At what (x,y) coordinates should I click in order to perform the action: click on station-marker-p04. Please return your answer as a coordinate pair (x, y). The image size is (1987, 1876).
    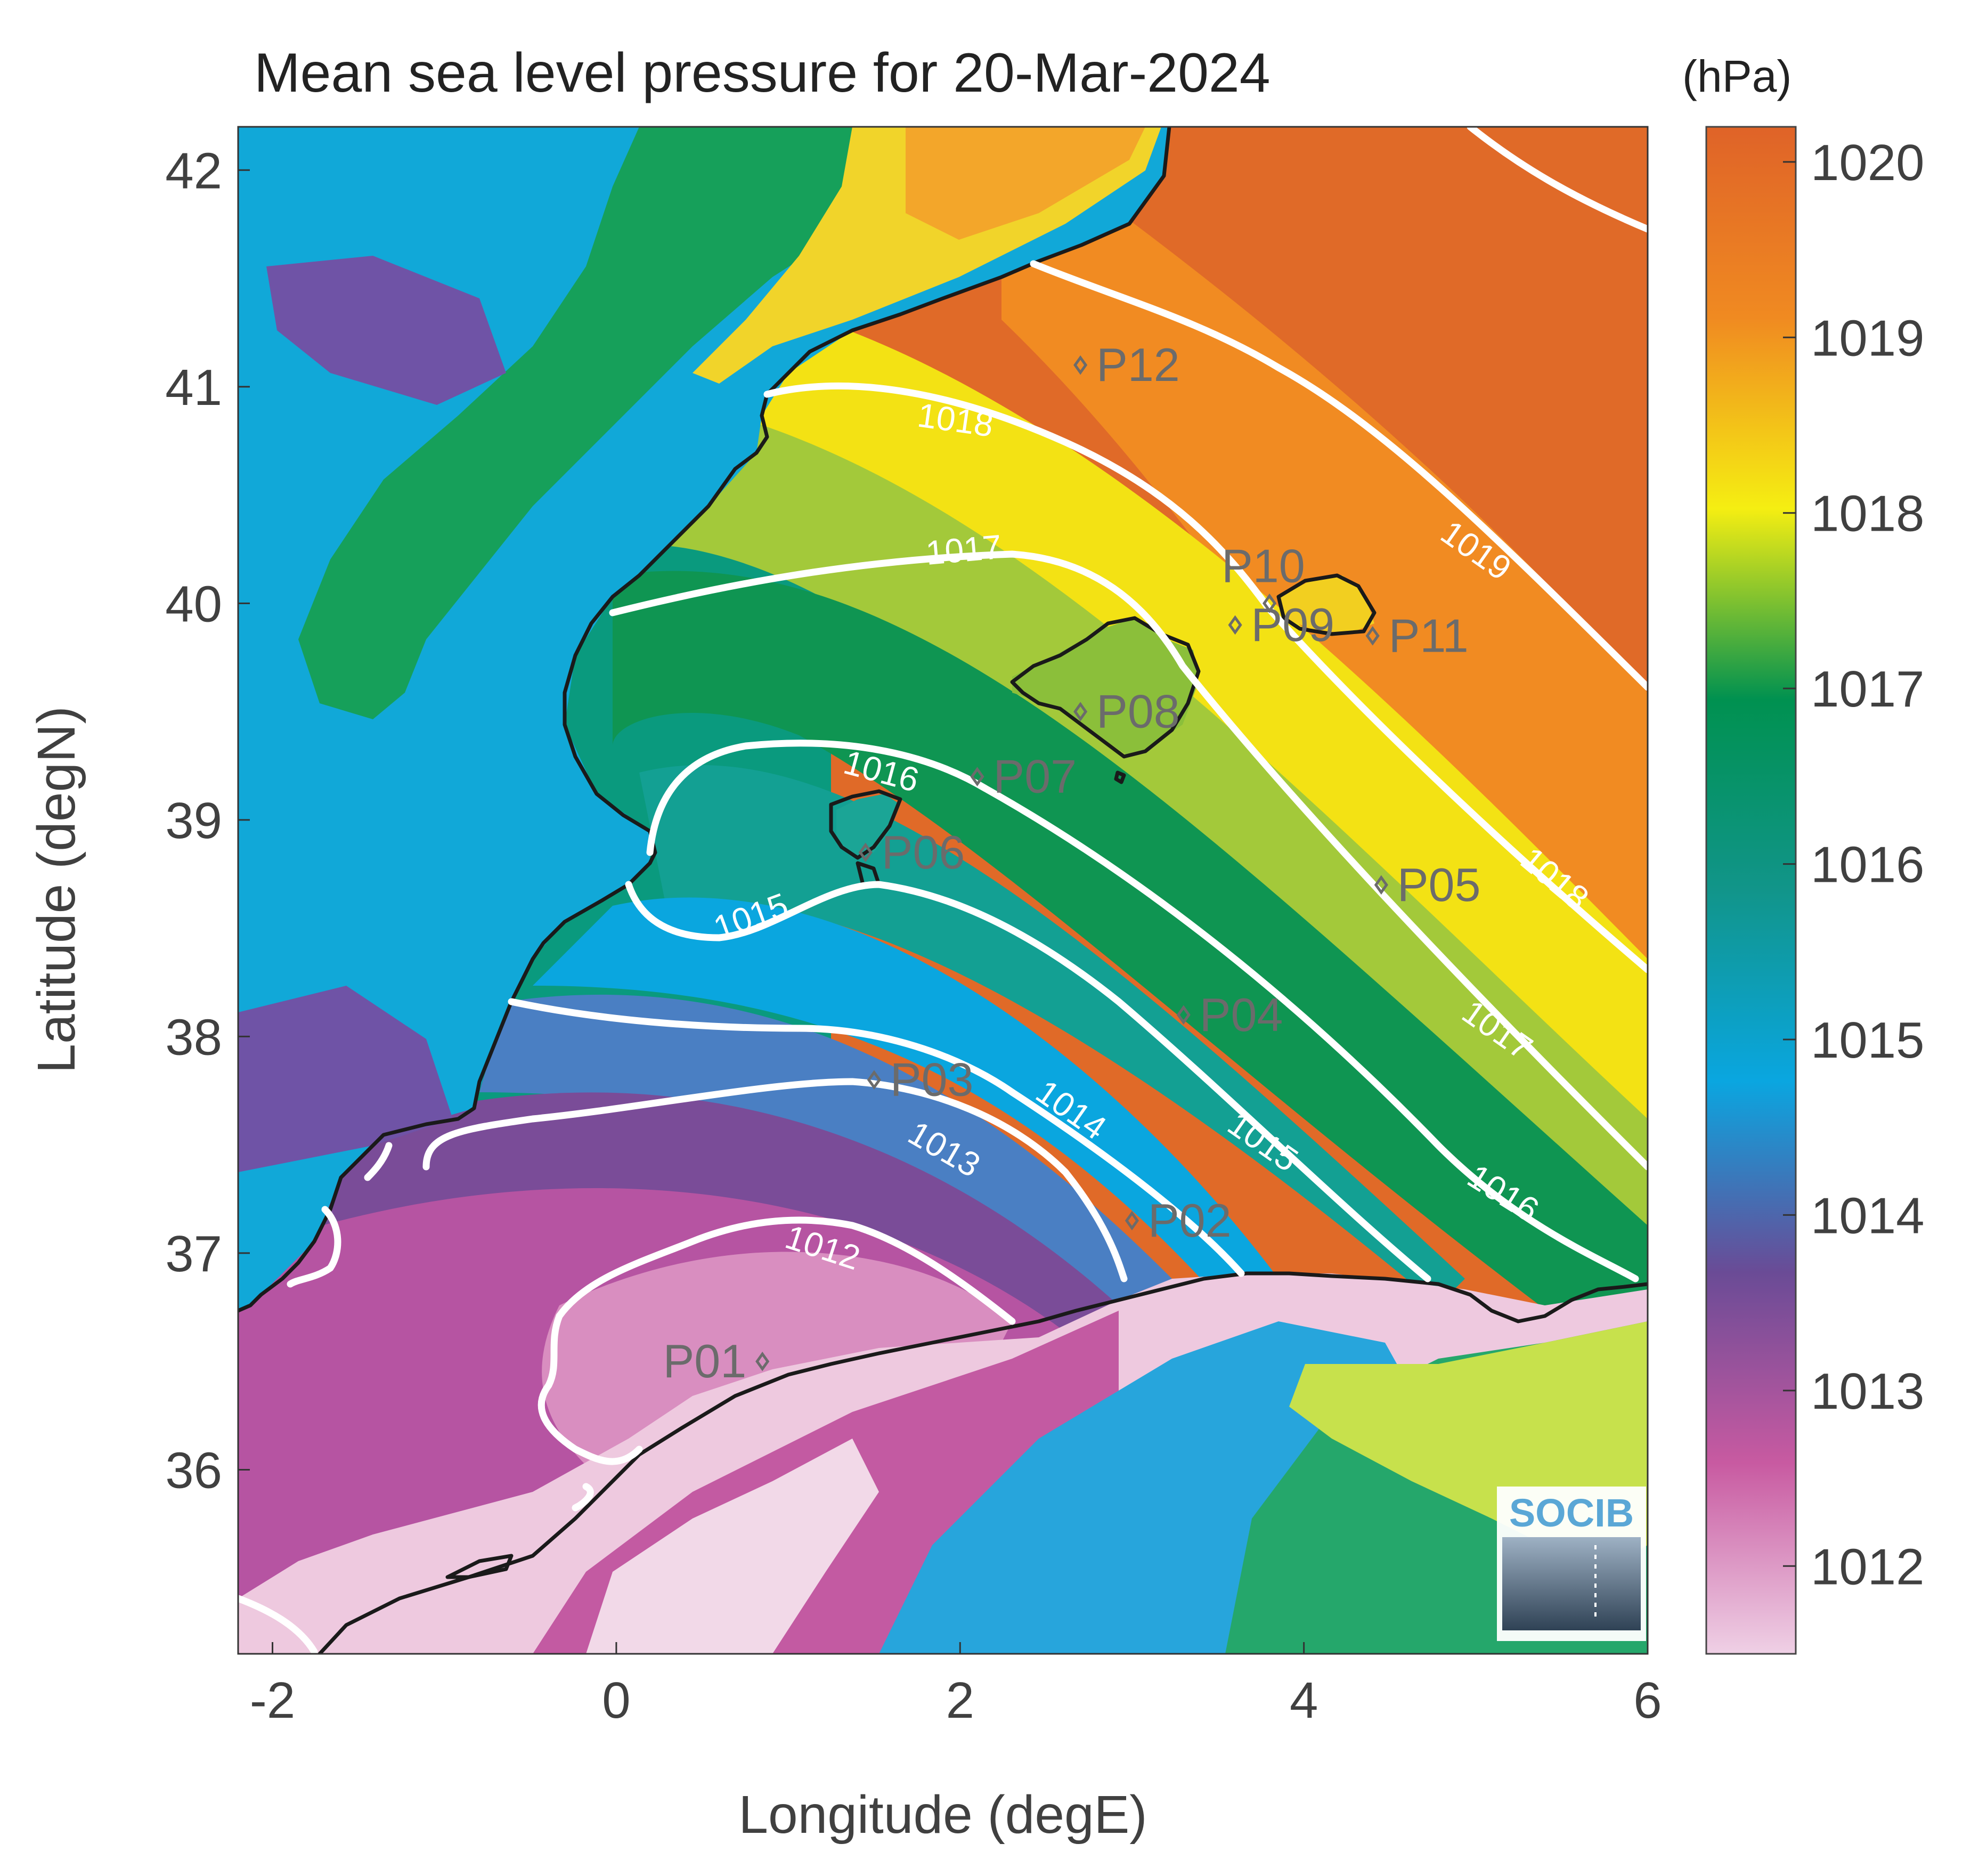
    Looking at the image, I should click on (1184, 1015).